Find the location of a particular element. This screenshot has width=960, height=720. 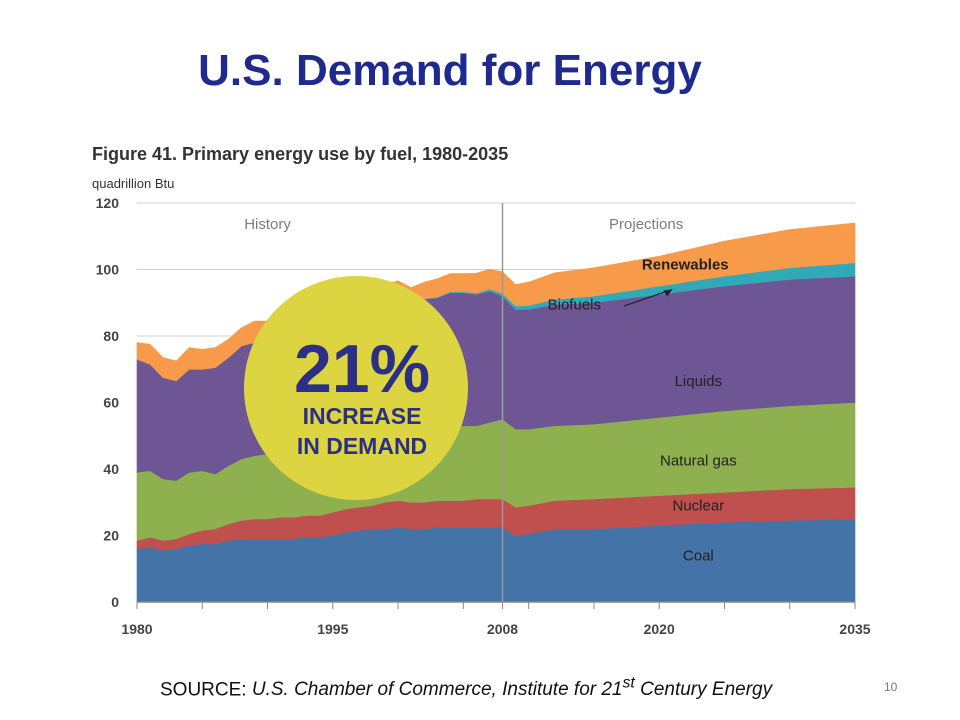

page-number: 10 is located at coordinates (891, 687).